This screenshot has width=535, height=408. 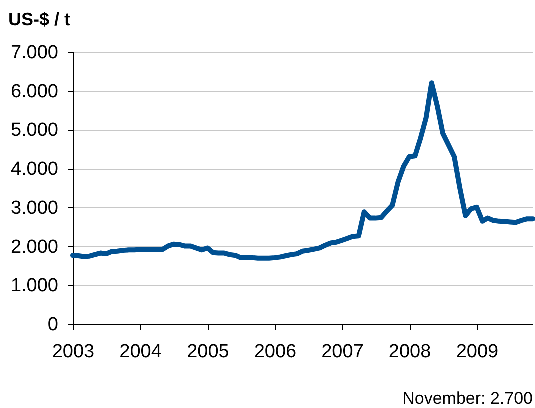 What do you see at coordinates (343, 352) in the screenshot?
I see `x-tick-label: 2007` at bounding box center [343, 352].